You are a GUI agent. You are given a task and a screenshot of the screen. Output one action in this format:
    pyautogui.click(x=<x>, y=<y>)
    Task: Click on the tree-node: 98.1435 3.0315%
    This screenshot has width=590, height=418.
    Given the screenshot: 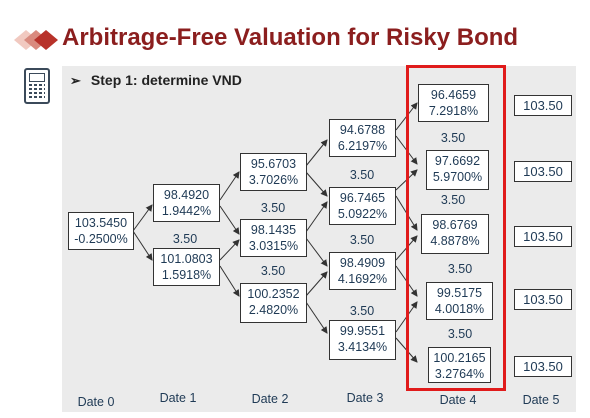 What is the action you would take?
    pyautogui.click(x=273, y=238)
    